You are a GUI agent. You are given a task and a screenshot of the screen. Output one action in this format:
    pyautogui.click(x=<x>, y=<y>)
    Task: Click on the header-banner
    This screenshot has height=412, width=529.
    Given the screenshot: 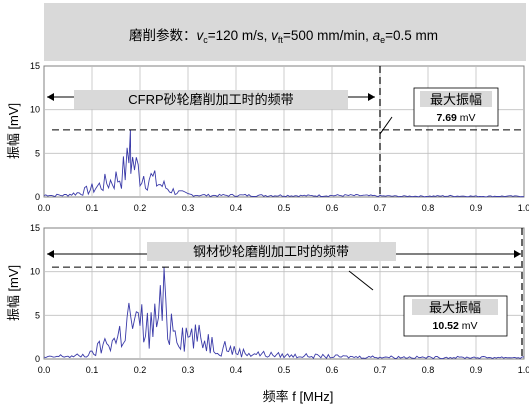 What is the action you would take?
    pyautogui.click(x=285, y=32)
    